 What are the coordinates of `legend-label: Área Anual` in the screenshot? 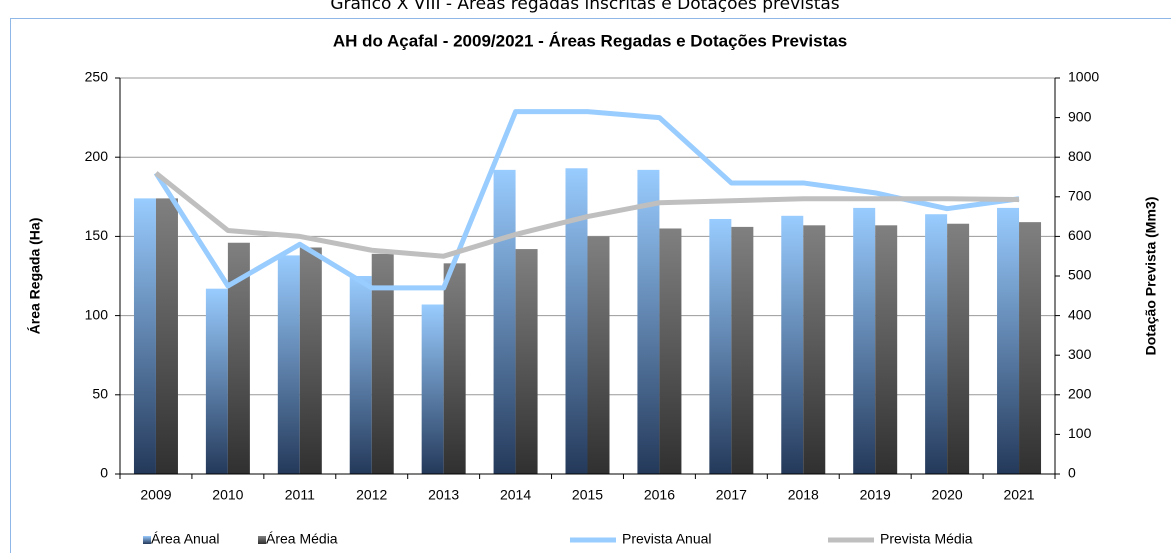 It's located at (185, 539).